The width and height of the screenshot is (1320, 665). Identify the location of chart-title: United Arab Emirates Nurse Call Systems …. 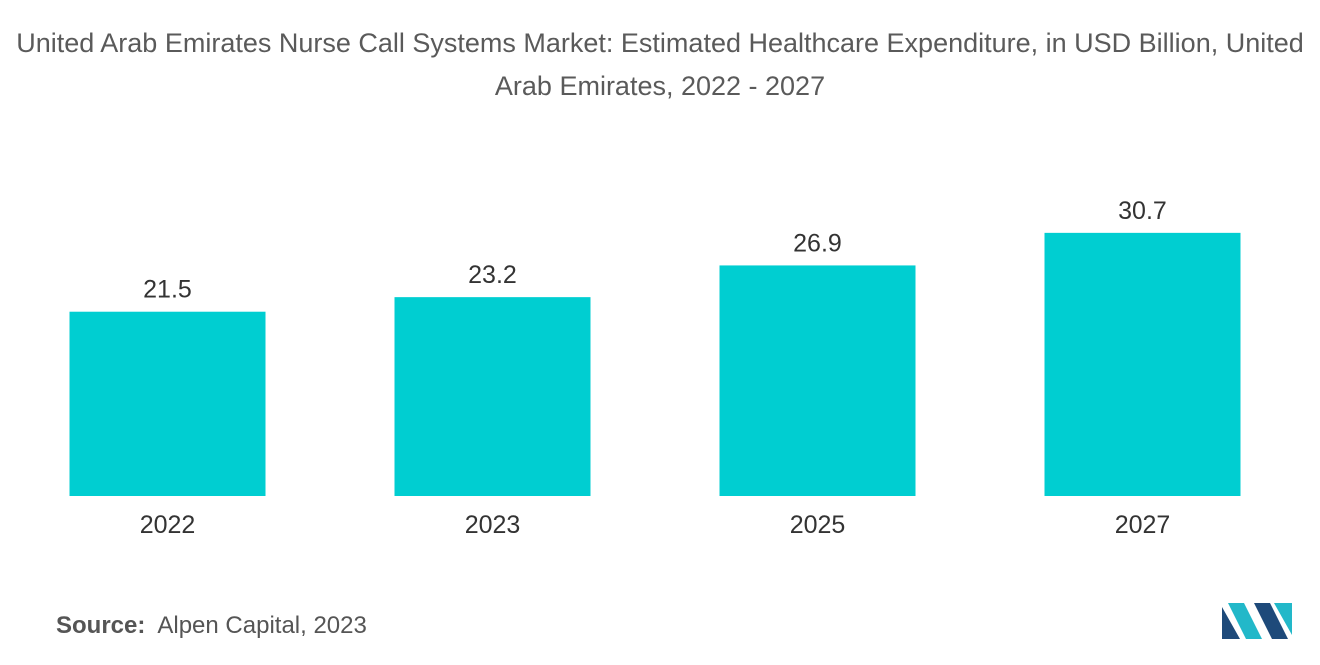
(660, 64).